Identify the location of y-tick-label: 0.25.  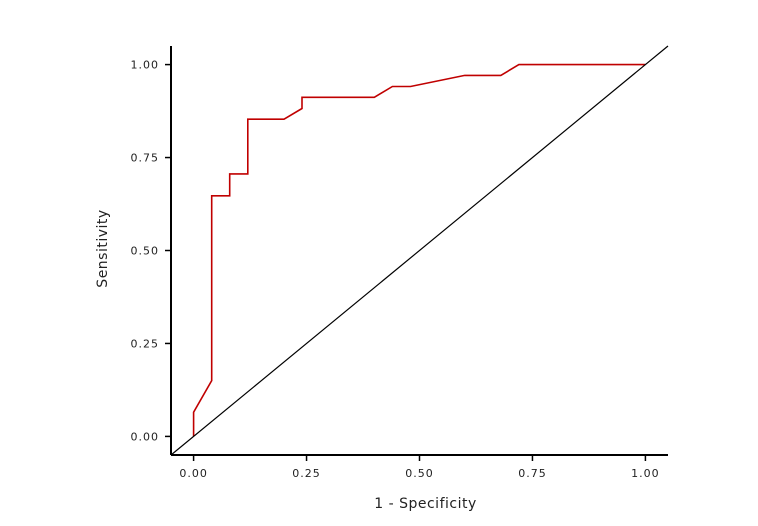
(145, 343).